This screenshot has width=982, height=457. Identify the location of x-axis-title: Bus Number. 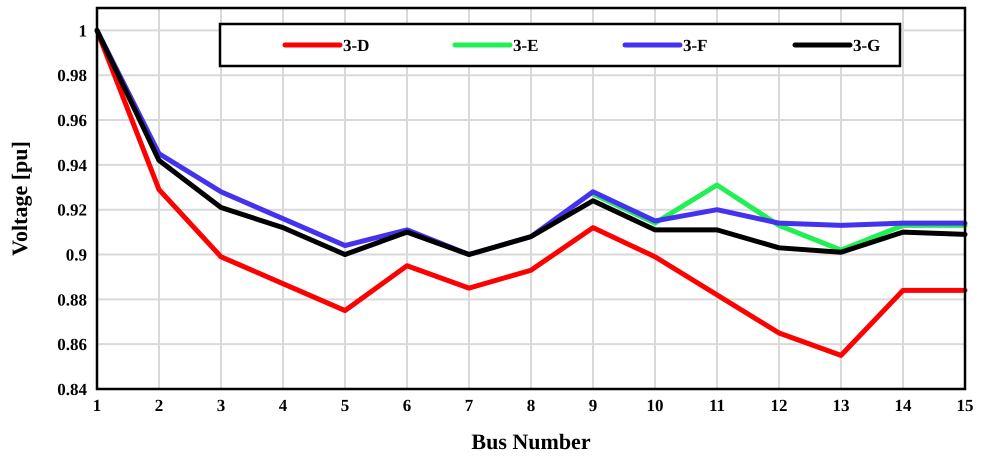
(531, 441).